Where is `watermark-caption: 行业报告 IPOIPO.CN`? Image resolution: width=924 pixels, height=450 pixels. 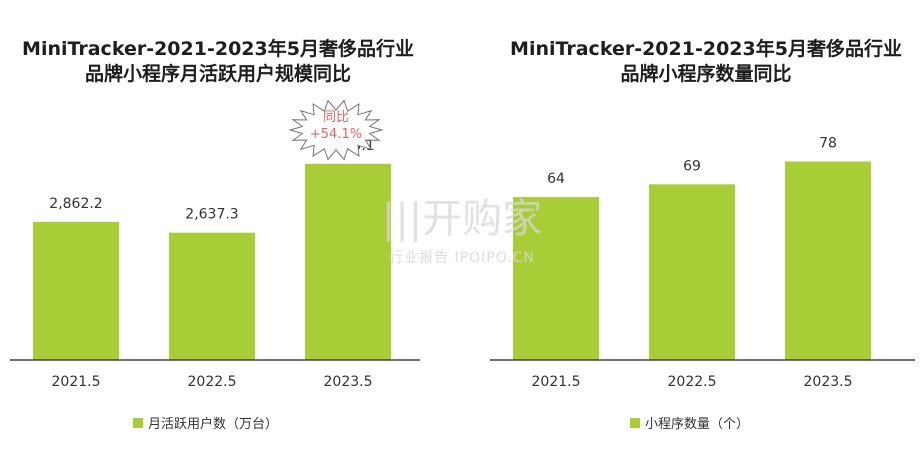 watermark-caption: 行业报告 IPOIPO.CN is located at coordinates (462, 258).